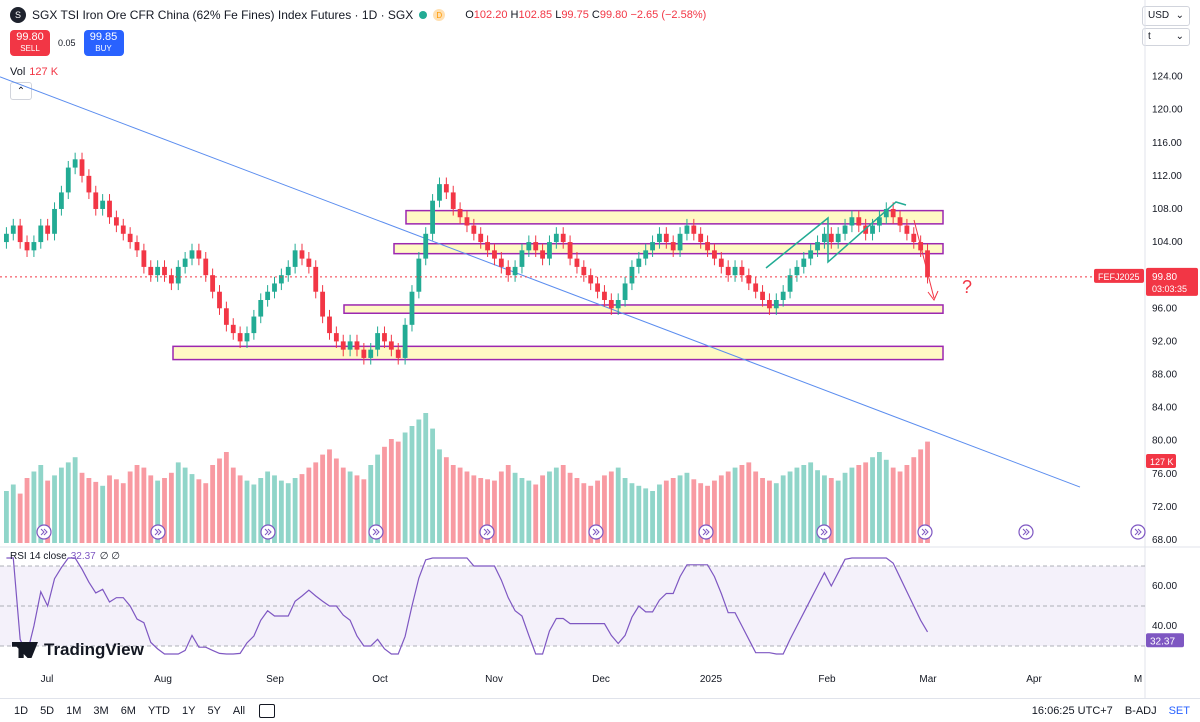 Image resolution: width=1200 pixels, height=722 pixels. I want to click on close-label: C, so click(595, 15).